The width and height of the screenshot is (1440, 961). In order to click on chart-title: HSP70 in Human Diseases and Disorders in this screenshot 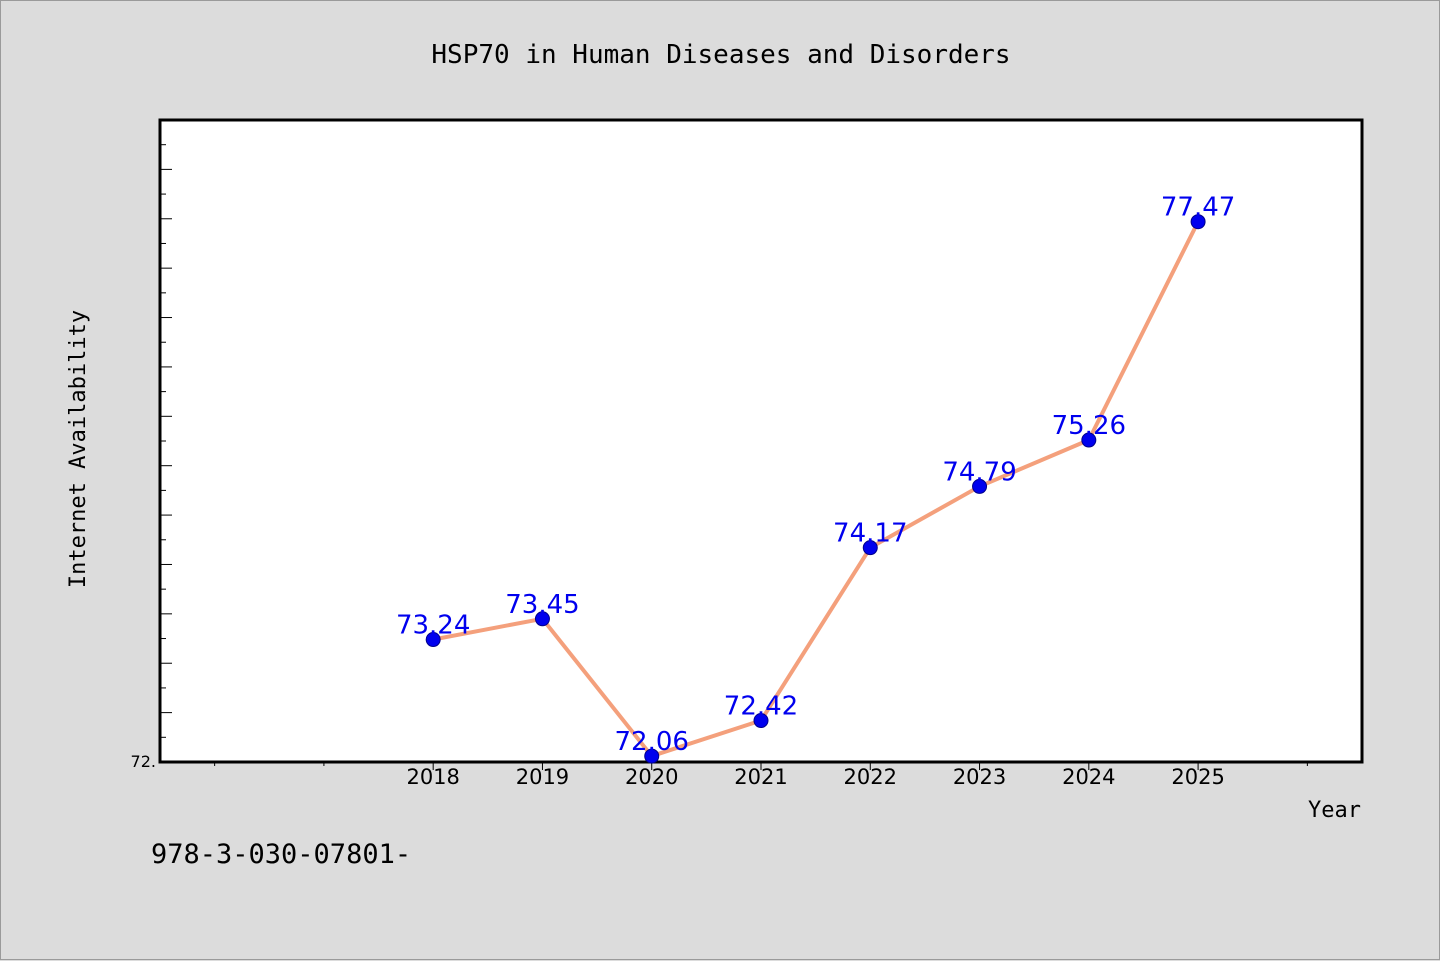, I will do `click(720, 55)`.